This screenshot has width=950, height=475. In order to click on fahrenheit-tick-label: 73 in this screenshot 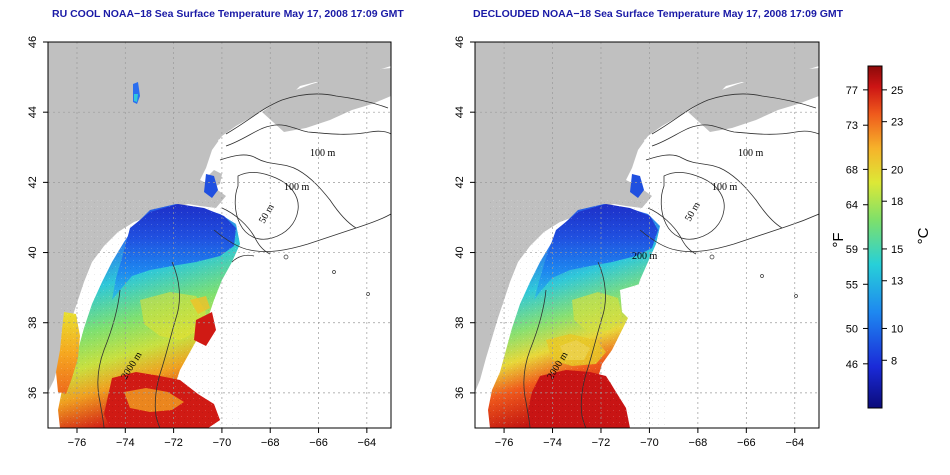, I will do `click(852, 126)`.